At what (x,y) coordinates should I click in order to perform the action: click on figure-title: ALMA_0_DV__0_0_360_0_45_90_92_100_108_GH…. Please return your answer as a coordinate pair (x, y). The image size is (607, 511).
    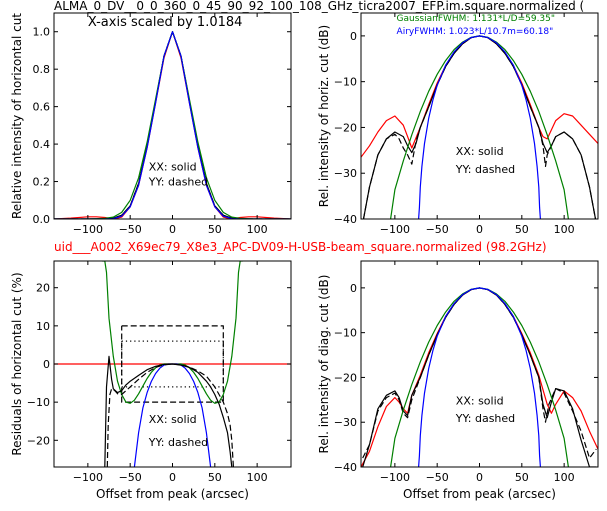
    Looking at the image, I should click on (319, 6).